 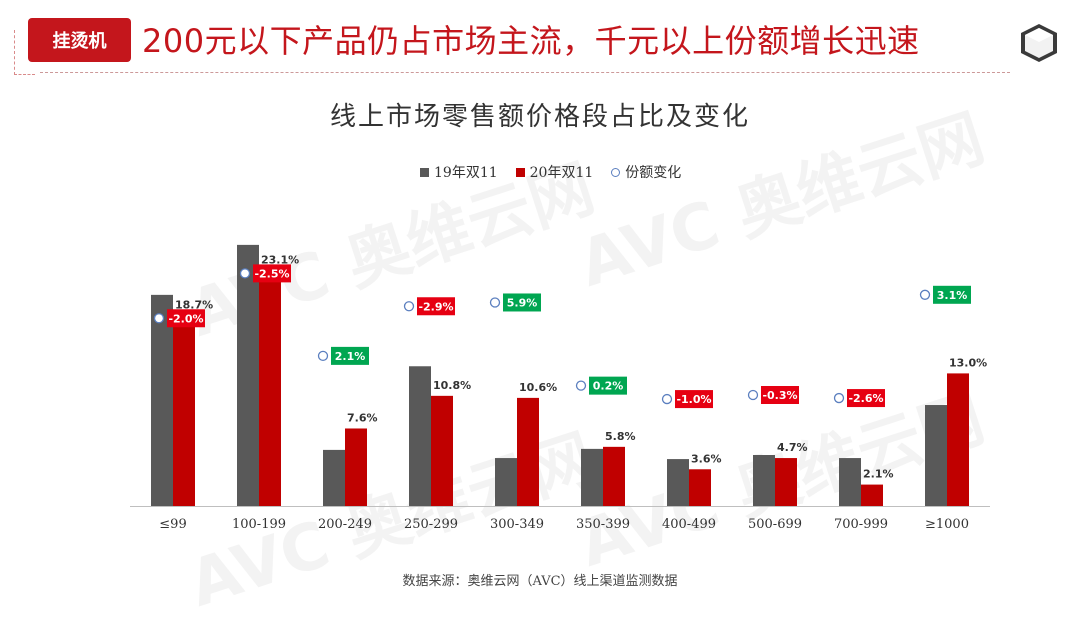 I want to click on change-label-1: -2.5%, so click(x=271, y=273).